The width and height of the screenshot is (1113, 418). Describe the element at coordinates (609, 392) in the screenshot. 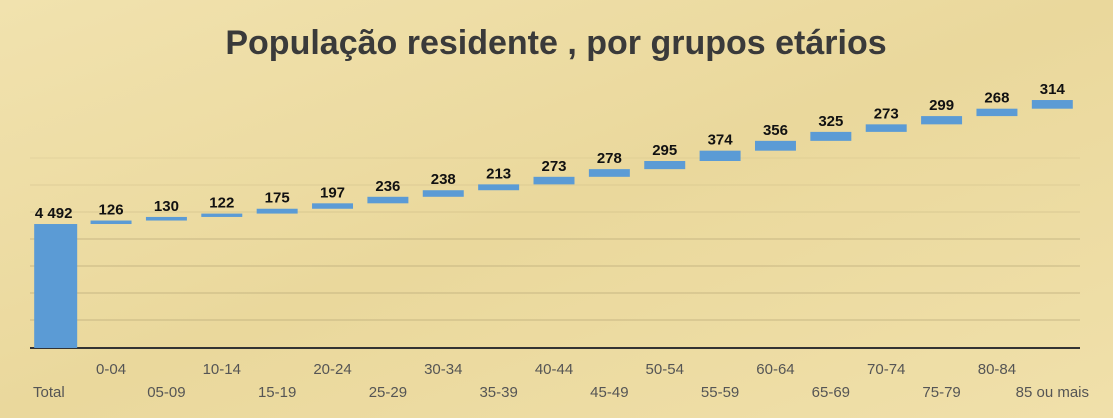

I see `x-tick-label: 45-49` at that location.